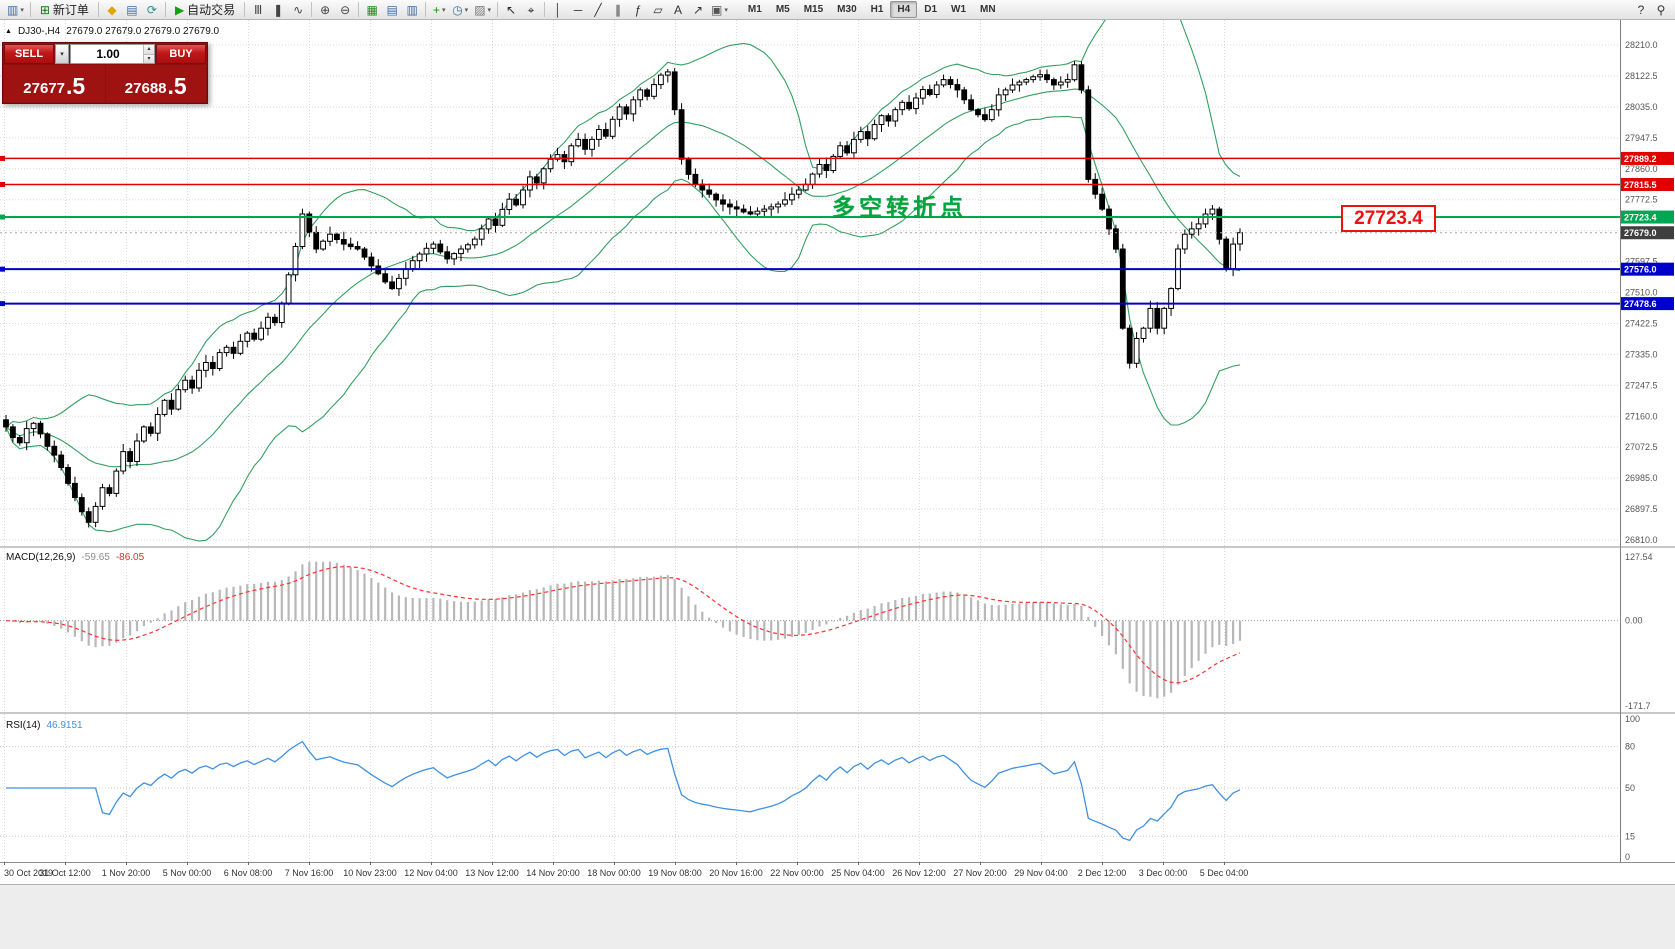 This screenshot has width=1675, height=949. What do you see at coordinates (553, 873) in the screenshot?
I see `svg-text: 14 Nov 20:00` at bounding box center [553, 873].